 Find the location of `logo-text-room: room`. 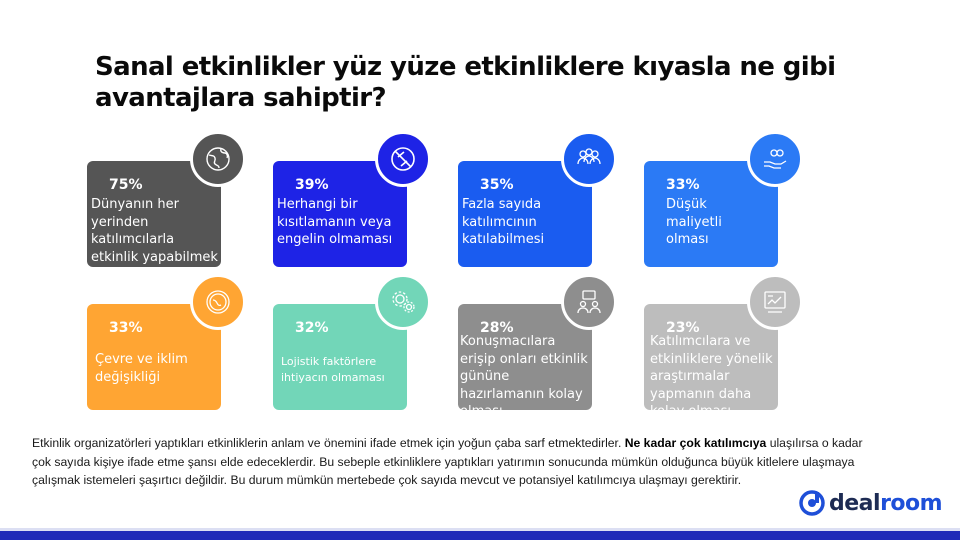

logo-text-room: room is located at coordinates (911, 503).